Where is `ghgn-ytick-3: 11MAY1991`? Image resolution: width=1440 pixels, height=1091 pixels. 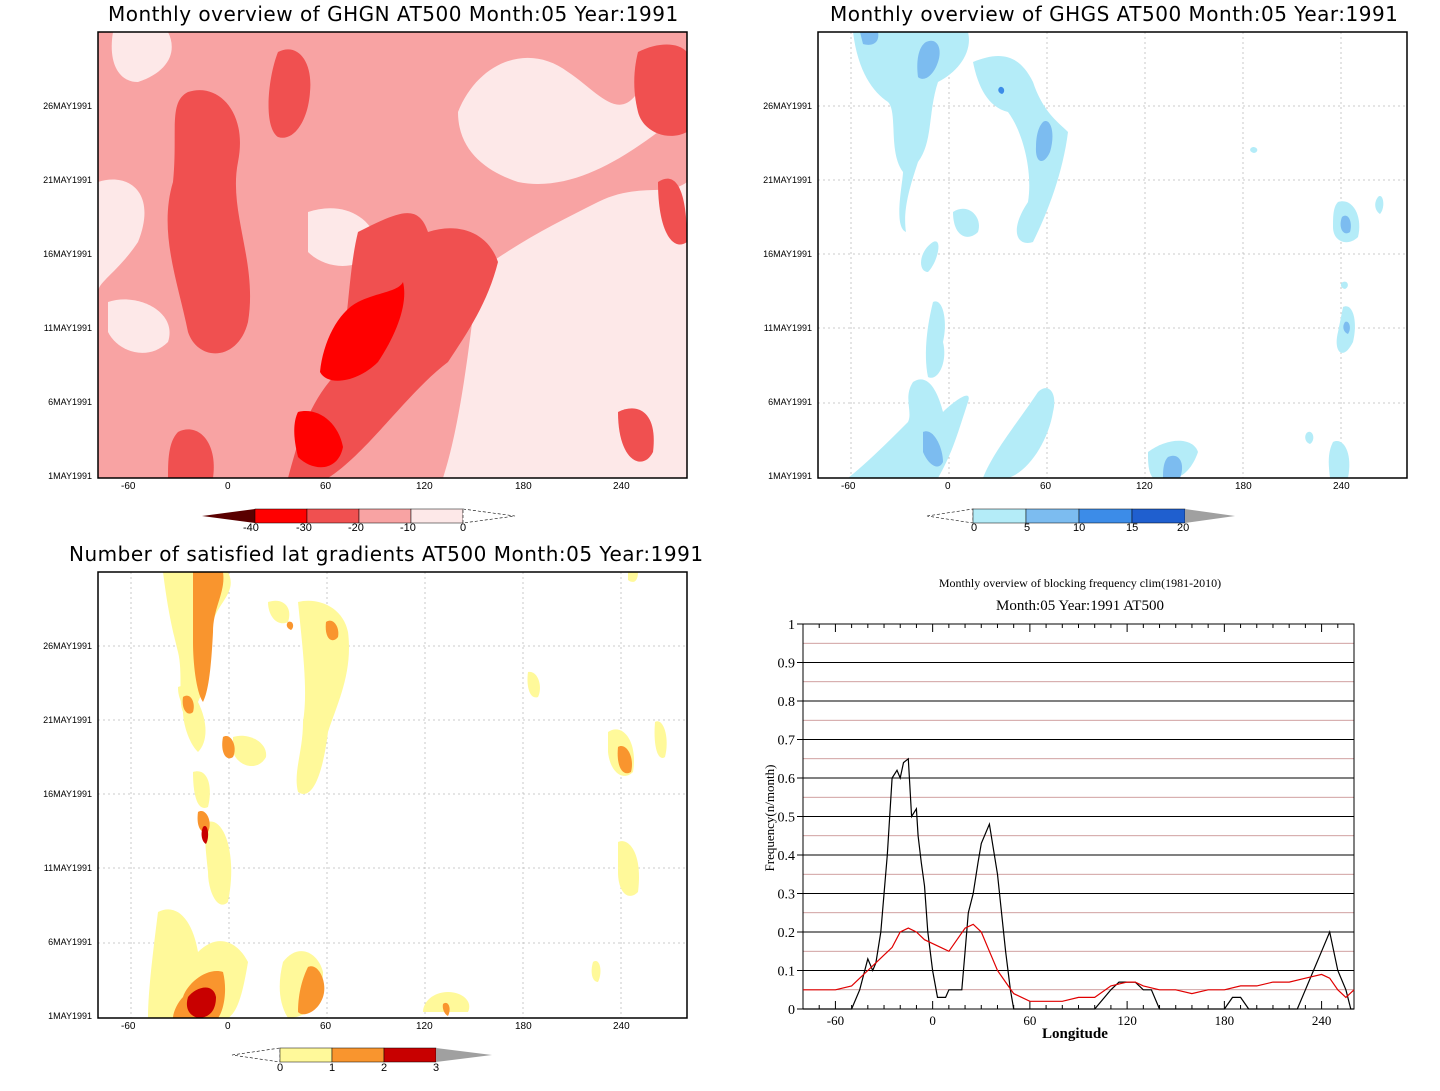
ghgn-ytick-3: 11MAY1991 is located at coordinates (67, 328).